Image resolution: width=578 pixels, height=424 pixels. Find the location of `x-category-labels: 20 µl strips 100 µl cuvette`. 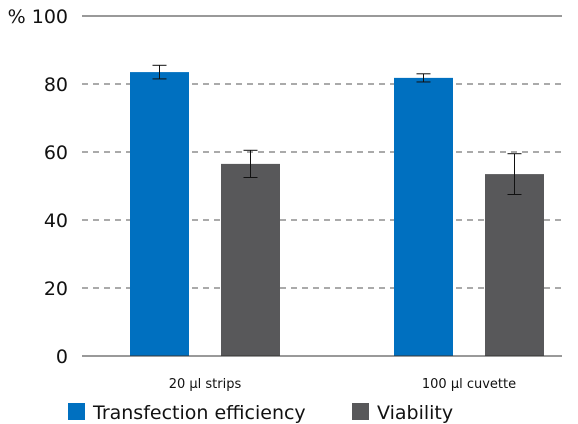

x-category-labels: 20 µl strips 100 µl cuvette is located at coordinates (342, 384).